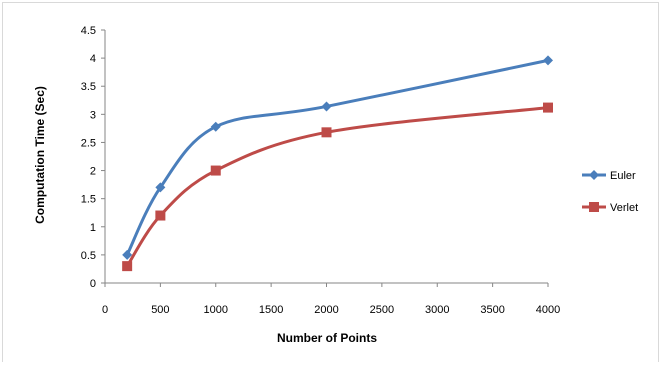 The width and height of the screenshot is (661, 365). What do you see at coordinates (382, 310) in the screenshot?
I see `x-tick-label: 2500` at bounding box center [382, 310].